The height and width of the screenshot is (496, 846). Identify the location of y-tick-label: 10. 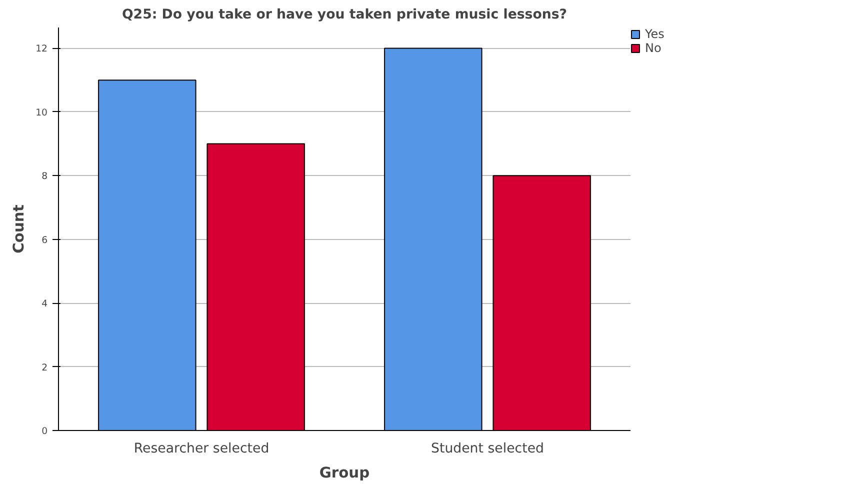
(42, 112).